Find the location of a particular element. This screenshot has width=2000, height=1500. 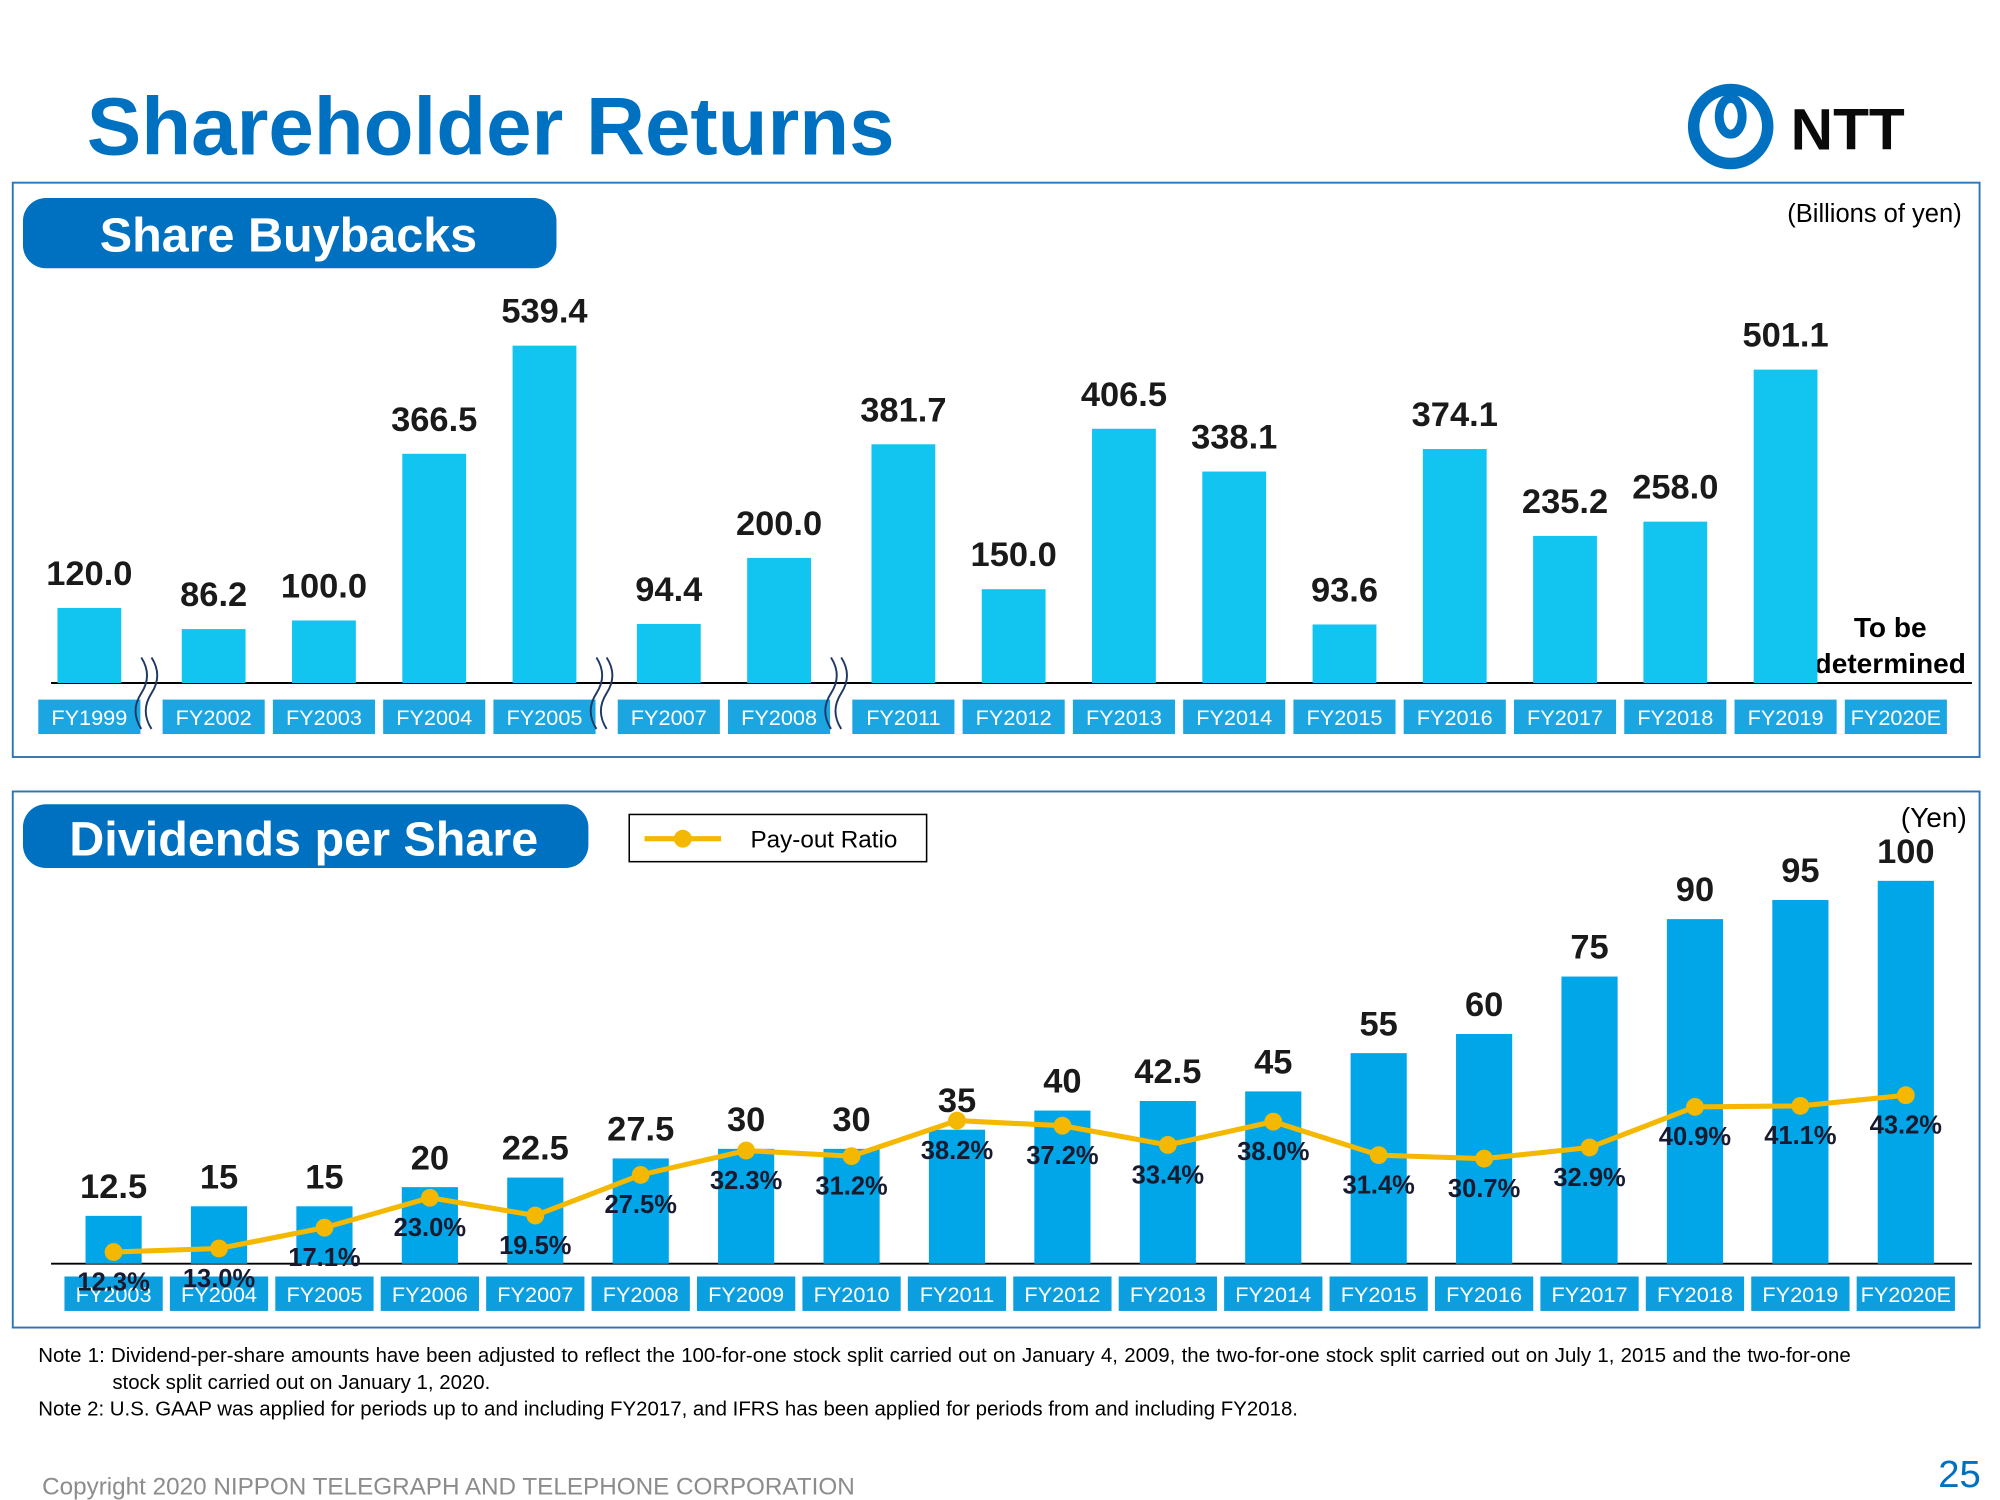

chart-title: Dividends per Share is located at coordinates (303, 839).